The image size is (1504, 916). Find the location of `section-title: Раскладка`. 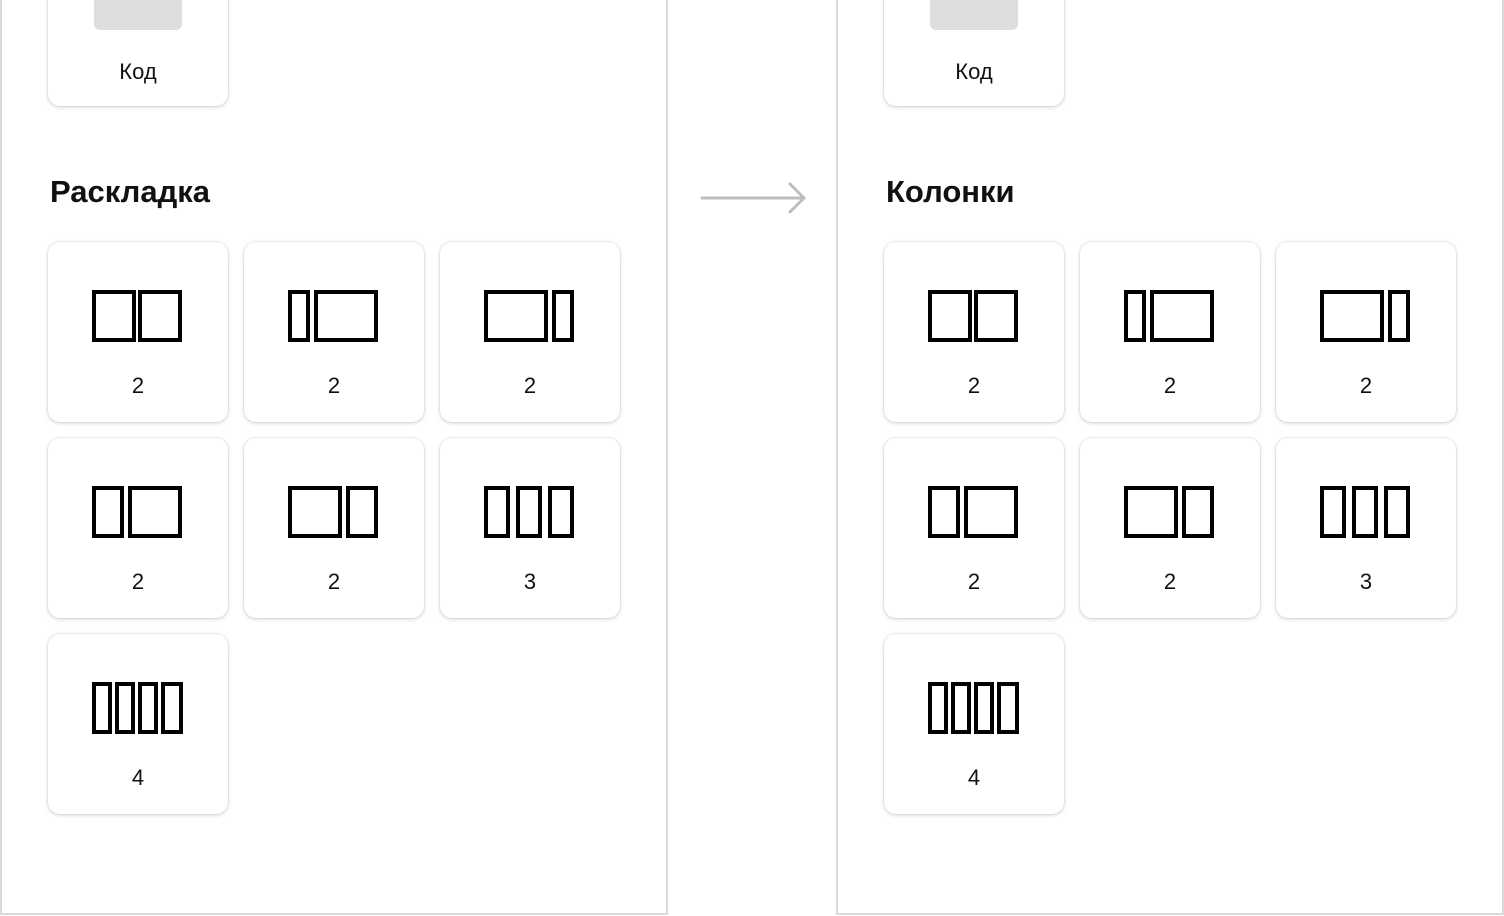

section-title: Раскладка is located at coordinates (130, 191).